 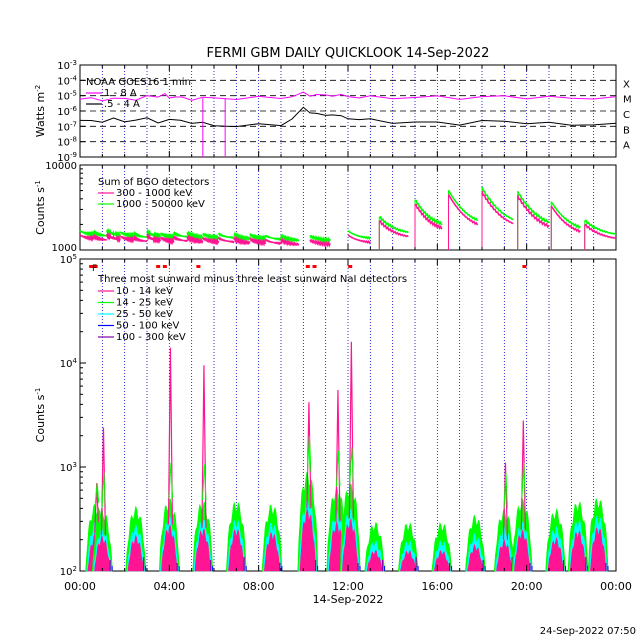 What do you see at coordinates (348, 586) in the screenshot?
I see `x-tick-label: 12:00` at bounding box center [348, 586].